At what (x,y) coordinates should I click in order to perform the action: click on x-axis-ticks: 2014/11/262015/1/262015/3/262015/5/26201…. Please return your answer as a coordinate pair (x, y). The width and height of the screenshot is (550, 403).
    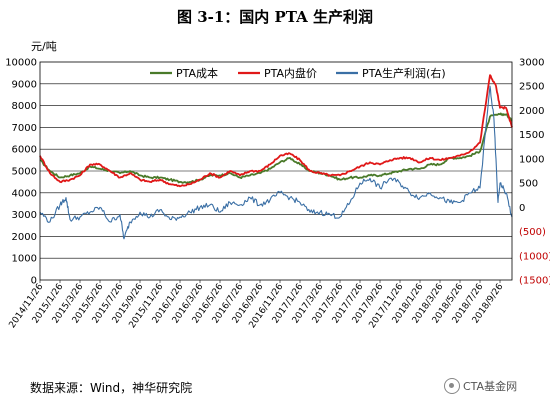
    Looking at the image, I should click on (257, 305).